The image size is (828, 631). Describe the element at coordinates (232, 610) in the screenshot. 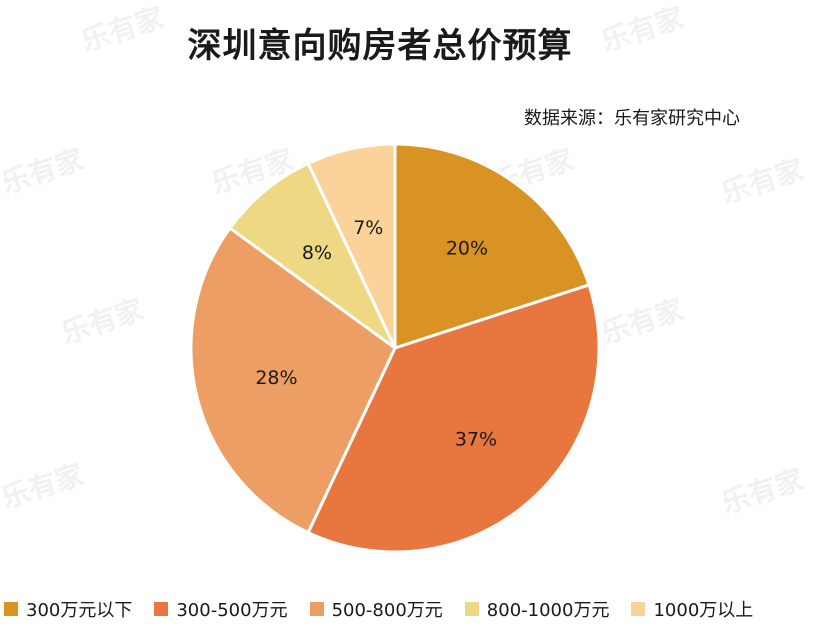

I see `legend-label: 300-500万元` at that location.